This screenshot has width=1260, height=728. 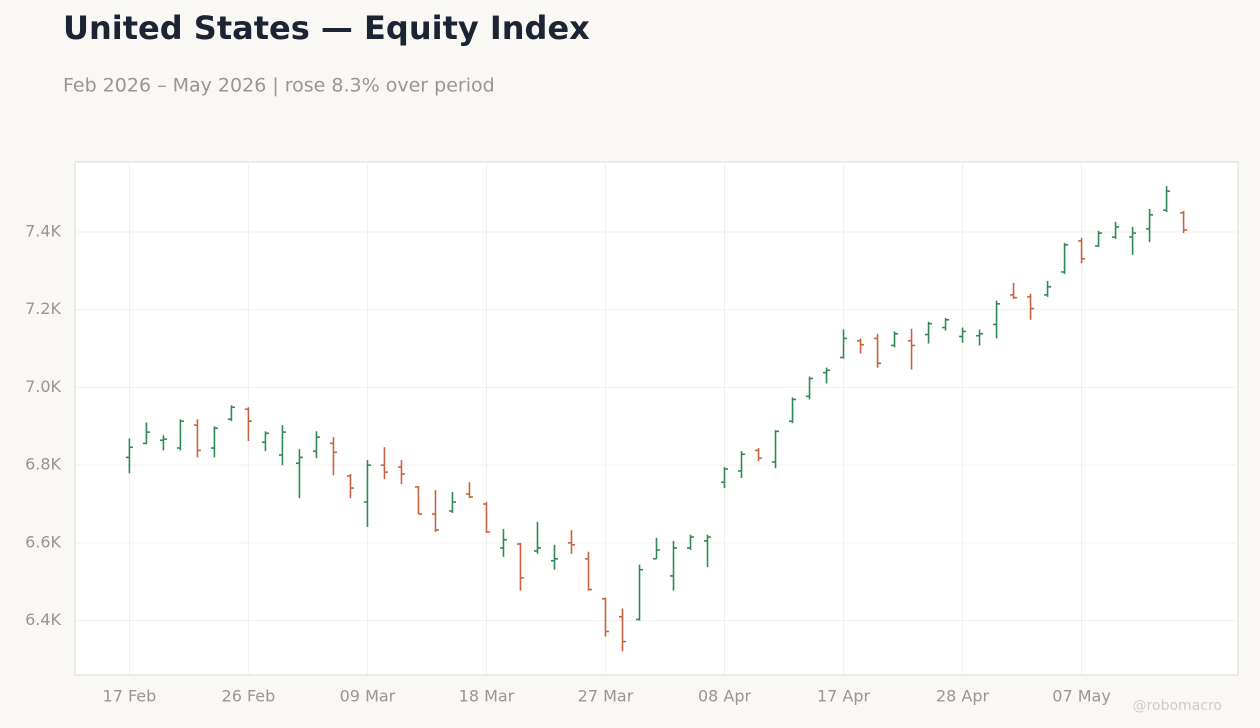 What do you see at coordinates (326, 28) in the screenshot?
I see `chart-title: United States — Equity Index` at bounding box center [326, 28].